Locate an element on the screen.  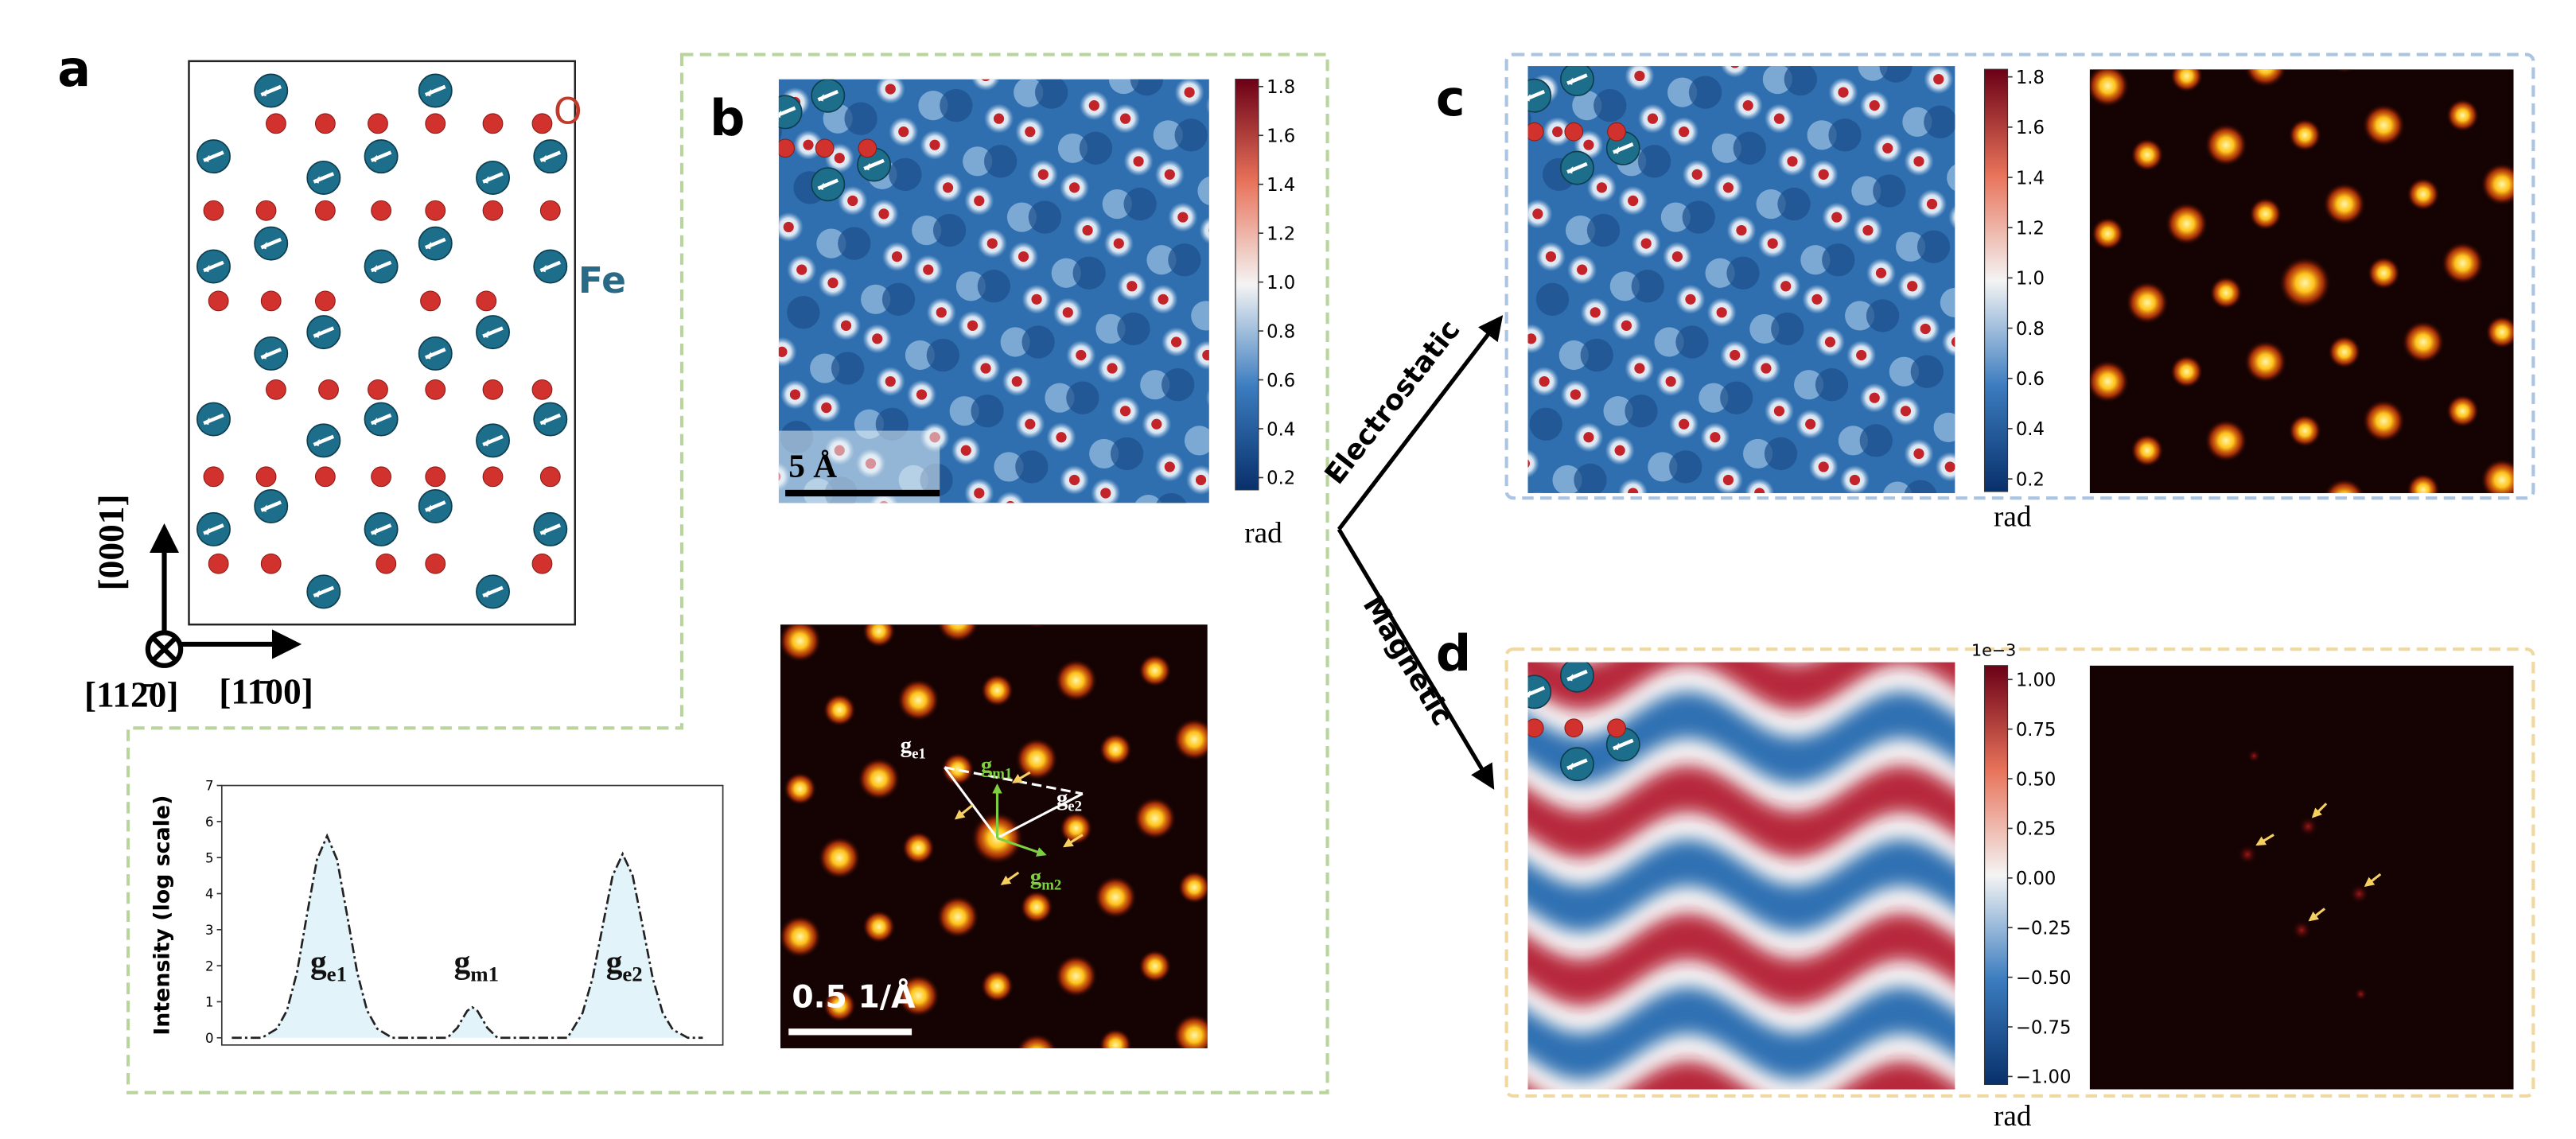
phase-bands is located at coordinates (1741, 876).